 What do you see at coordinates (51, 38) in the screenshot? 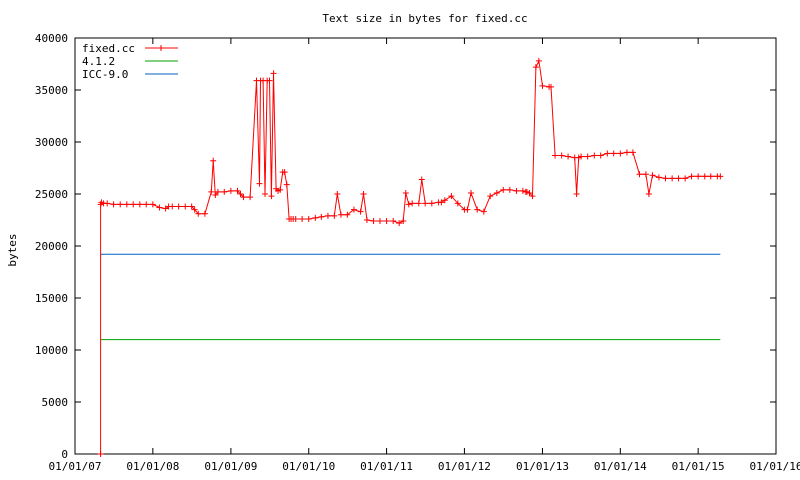
I see `y-tick-label: 40000` at bounding box center [51, 38].